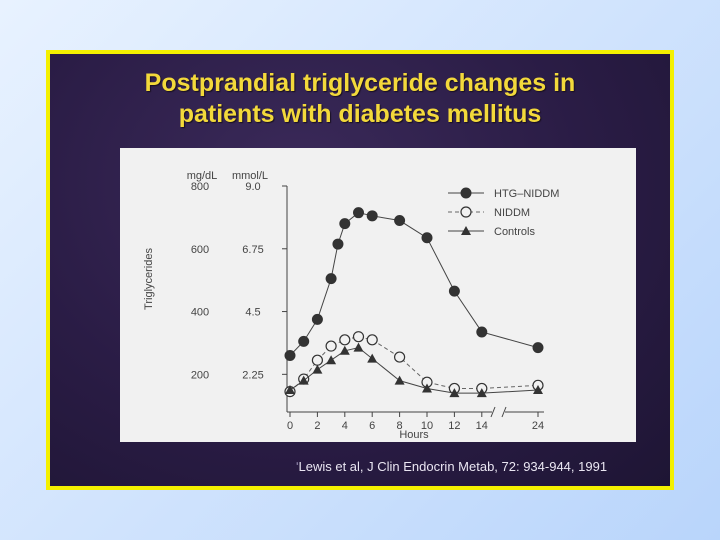 Image resolution: width=720 pixels, height=540 pixels. What do you see at coordinates (297, 466) in the screenshot?
I see `citation-prefix: ʹ` at bounding box center [297, 466].